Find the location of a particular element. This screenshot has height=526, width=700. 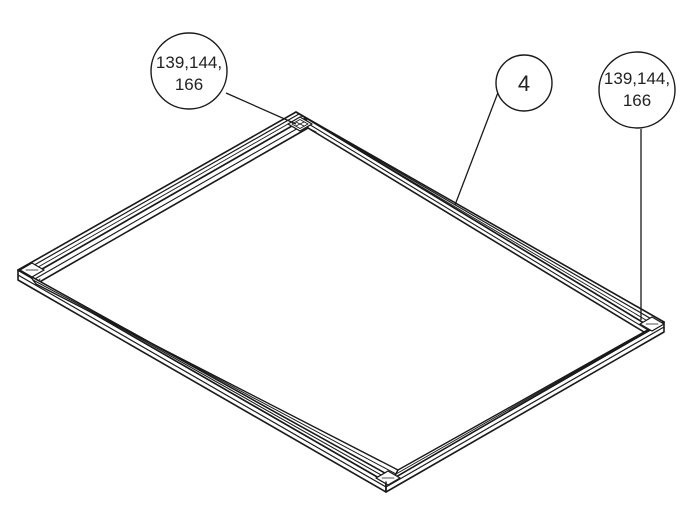

callout-balloon-right: 139,144, 166 is located at coordinates (637, 90).